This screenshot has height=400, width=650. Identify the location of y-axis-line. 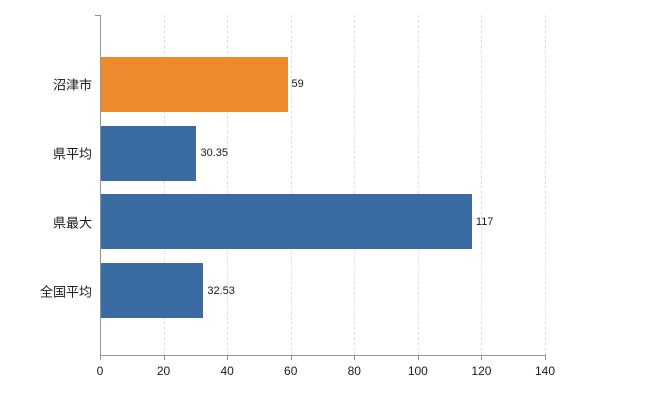
(100, 185).